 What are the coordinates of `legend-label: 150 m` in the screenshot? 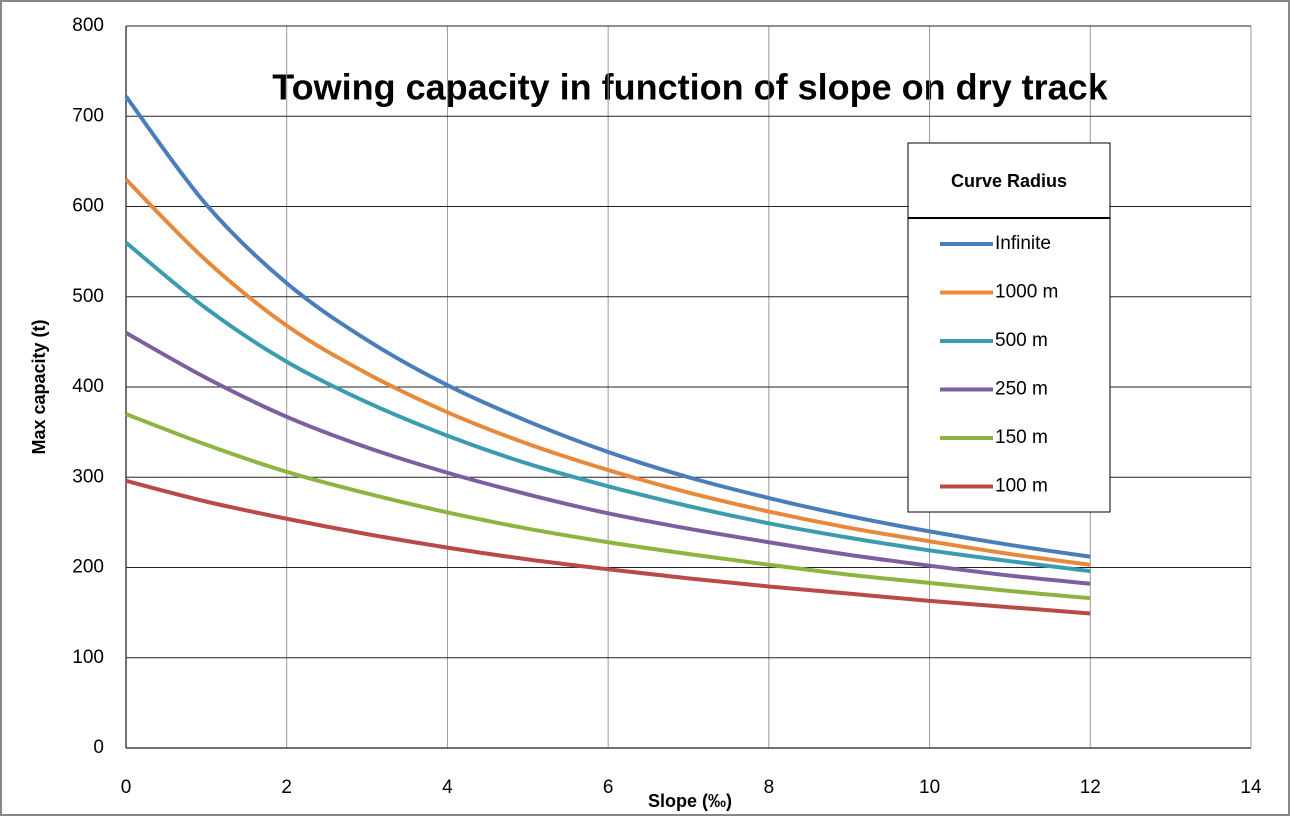 It's located at (1021, 437).